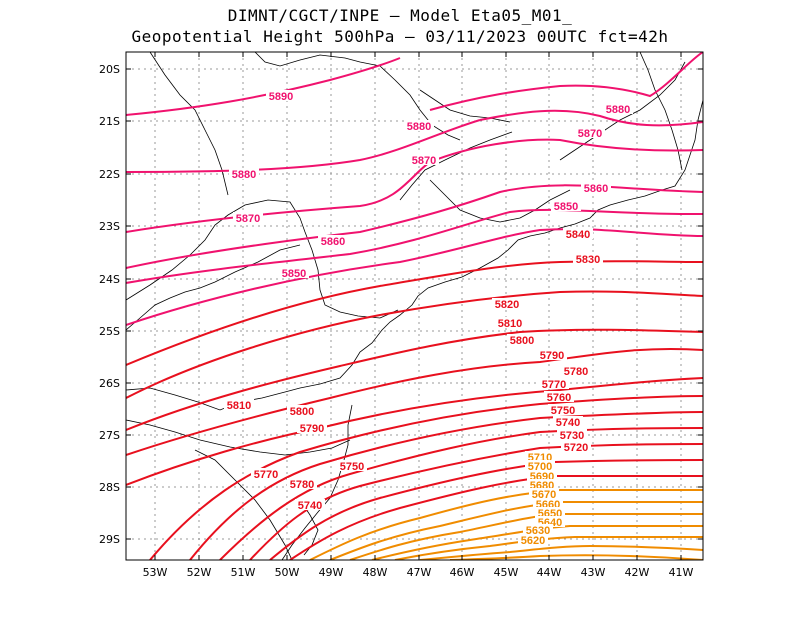  What do you see at coordinates (465, 106) in the screenshot?
I see `rivers` at bounding box center [465, 106].